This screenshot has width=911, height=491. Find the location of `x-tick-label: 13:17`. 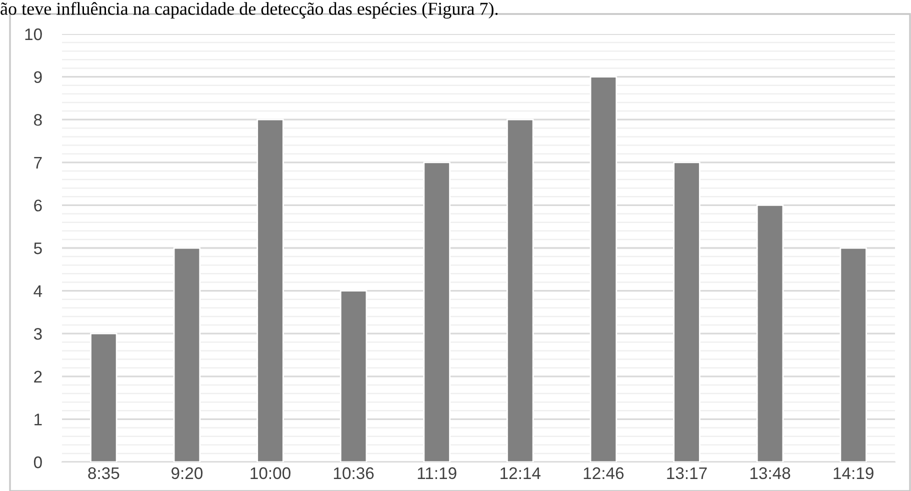

x-tick-label: 13:17 is located at coordinates (687, 473).